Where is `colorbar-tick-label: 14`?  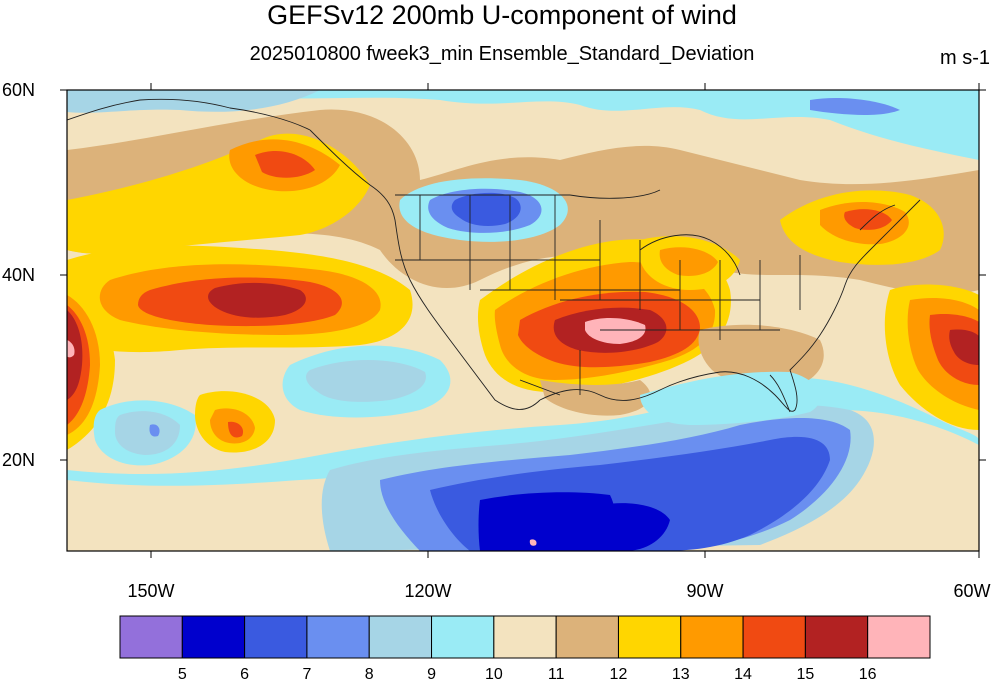 colorbar-tick-label: 14 is located at coordinates (743, 674).